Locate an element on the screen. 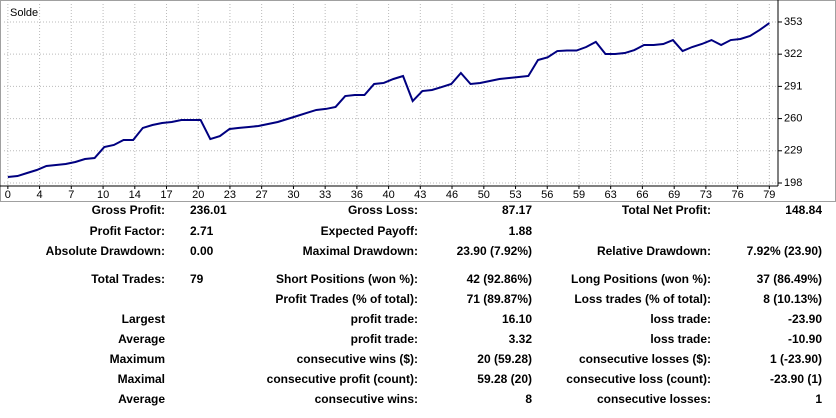 Image resolution: width=836 pixels, height=418 pixels. field-label: Absolute Drawdown: is located at coordinates (105, 251).